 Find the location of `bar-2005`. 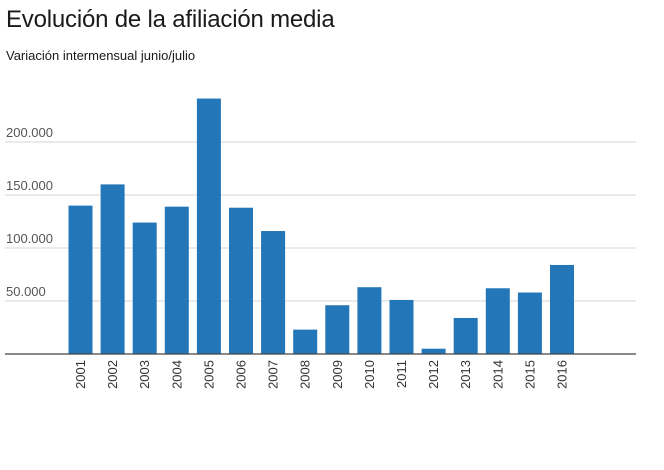

bar-2005 is located at coordinates (208, 226).